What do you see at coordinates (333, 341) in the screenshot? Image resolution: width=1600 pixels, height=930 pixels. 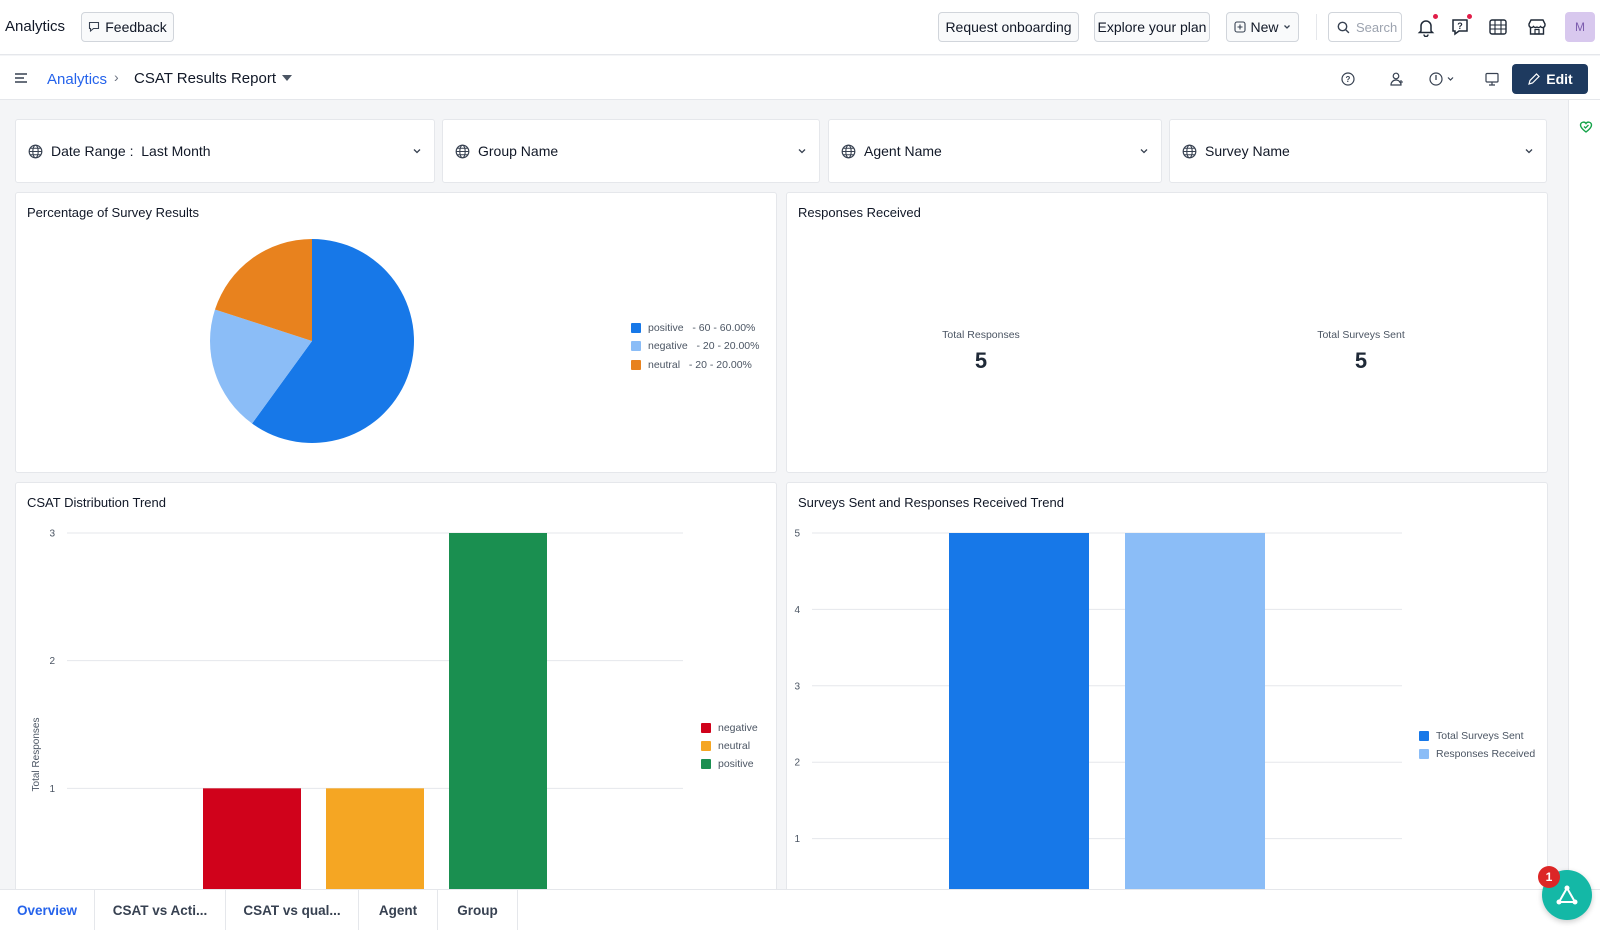 I see `pie-slice-positive` at bounding box center [333, 341].